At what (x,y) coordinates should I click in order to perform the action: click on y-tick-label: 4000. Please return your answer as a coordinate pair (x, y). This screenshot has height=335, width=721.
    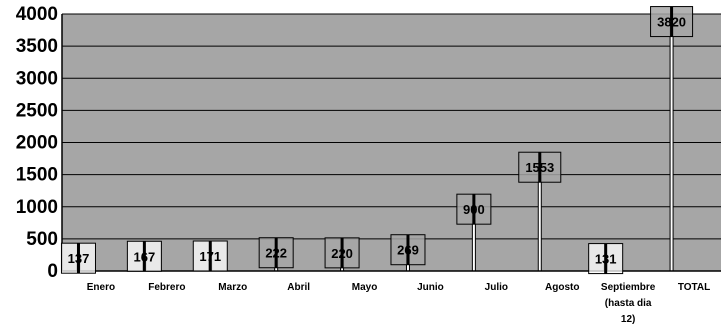
    Looking at the image, I should click on (37, 14).